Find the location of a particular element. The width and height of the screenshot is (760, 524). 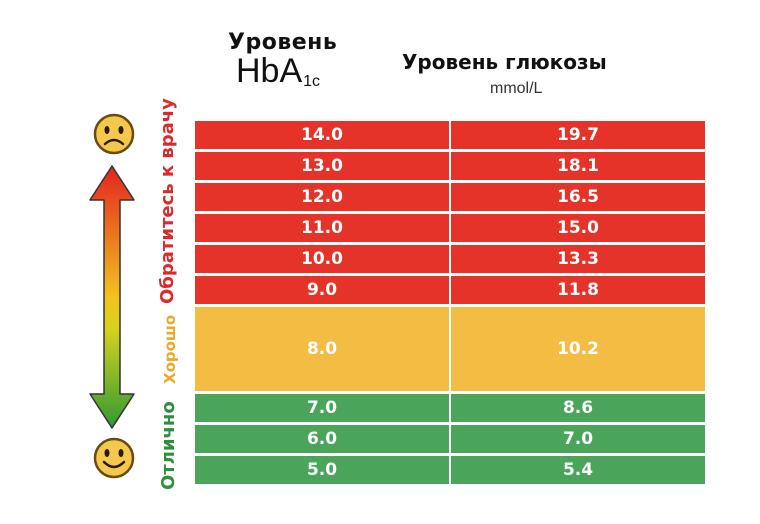

glucose-value: 15.0 is located at coordinates (577, 228).